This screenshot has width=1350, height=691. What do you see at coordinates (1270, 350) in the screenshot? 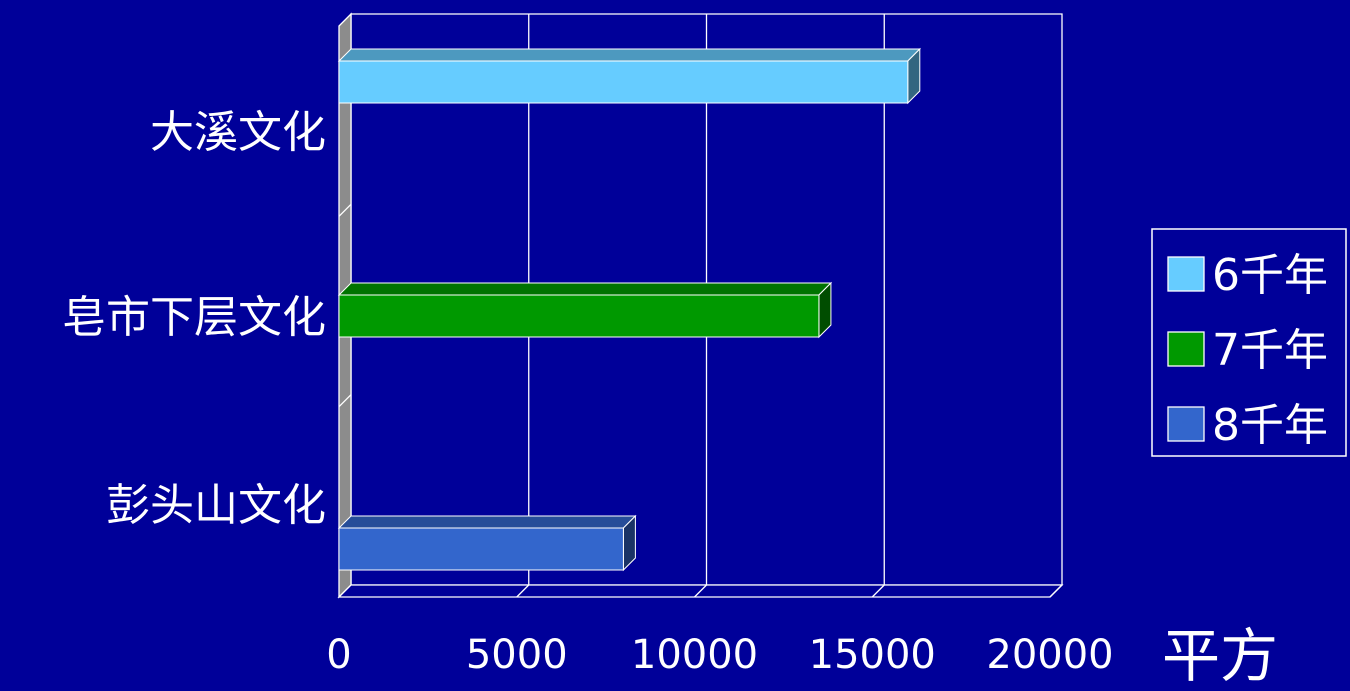
I see `legend-label: 7千年` at bounding box center [1270, 350].